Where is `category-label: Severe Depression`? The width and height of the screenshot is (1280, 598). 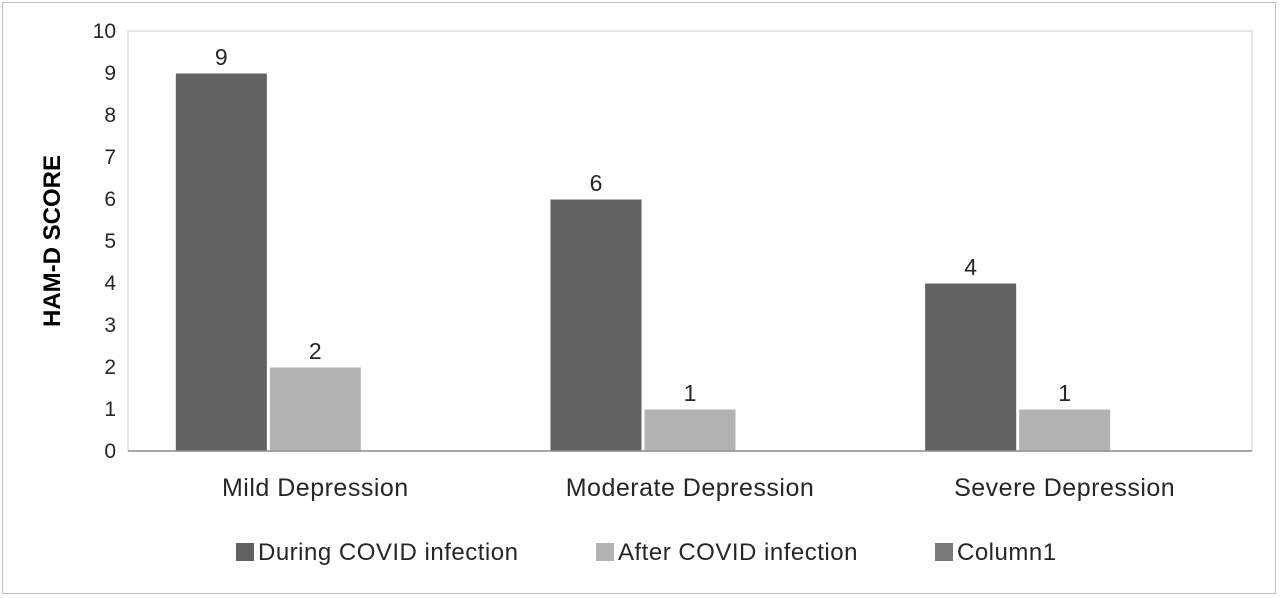
category-label: Severe Depression is located at coordinates (1064, 488).